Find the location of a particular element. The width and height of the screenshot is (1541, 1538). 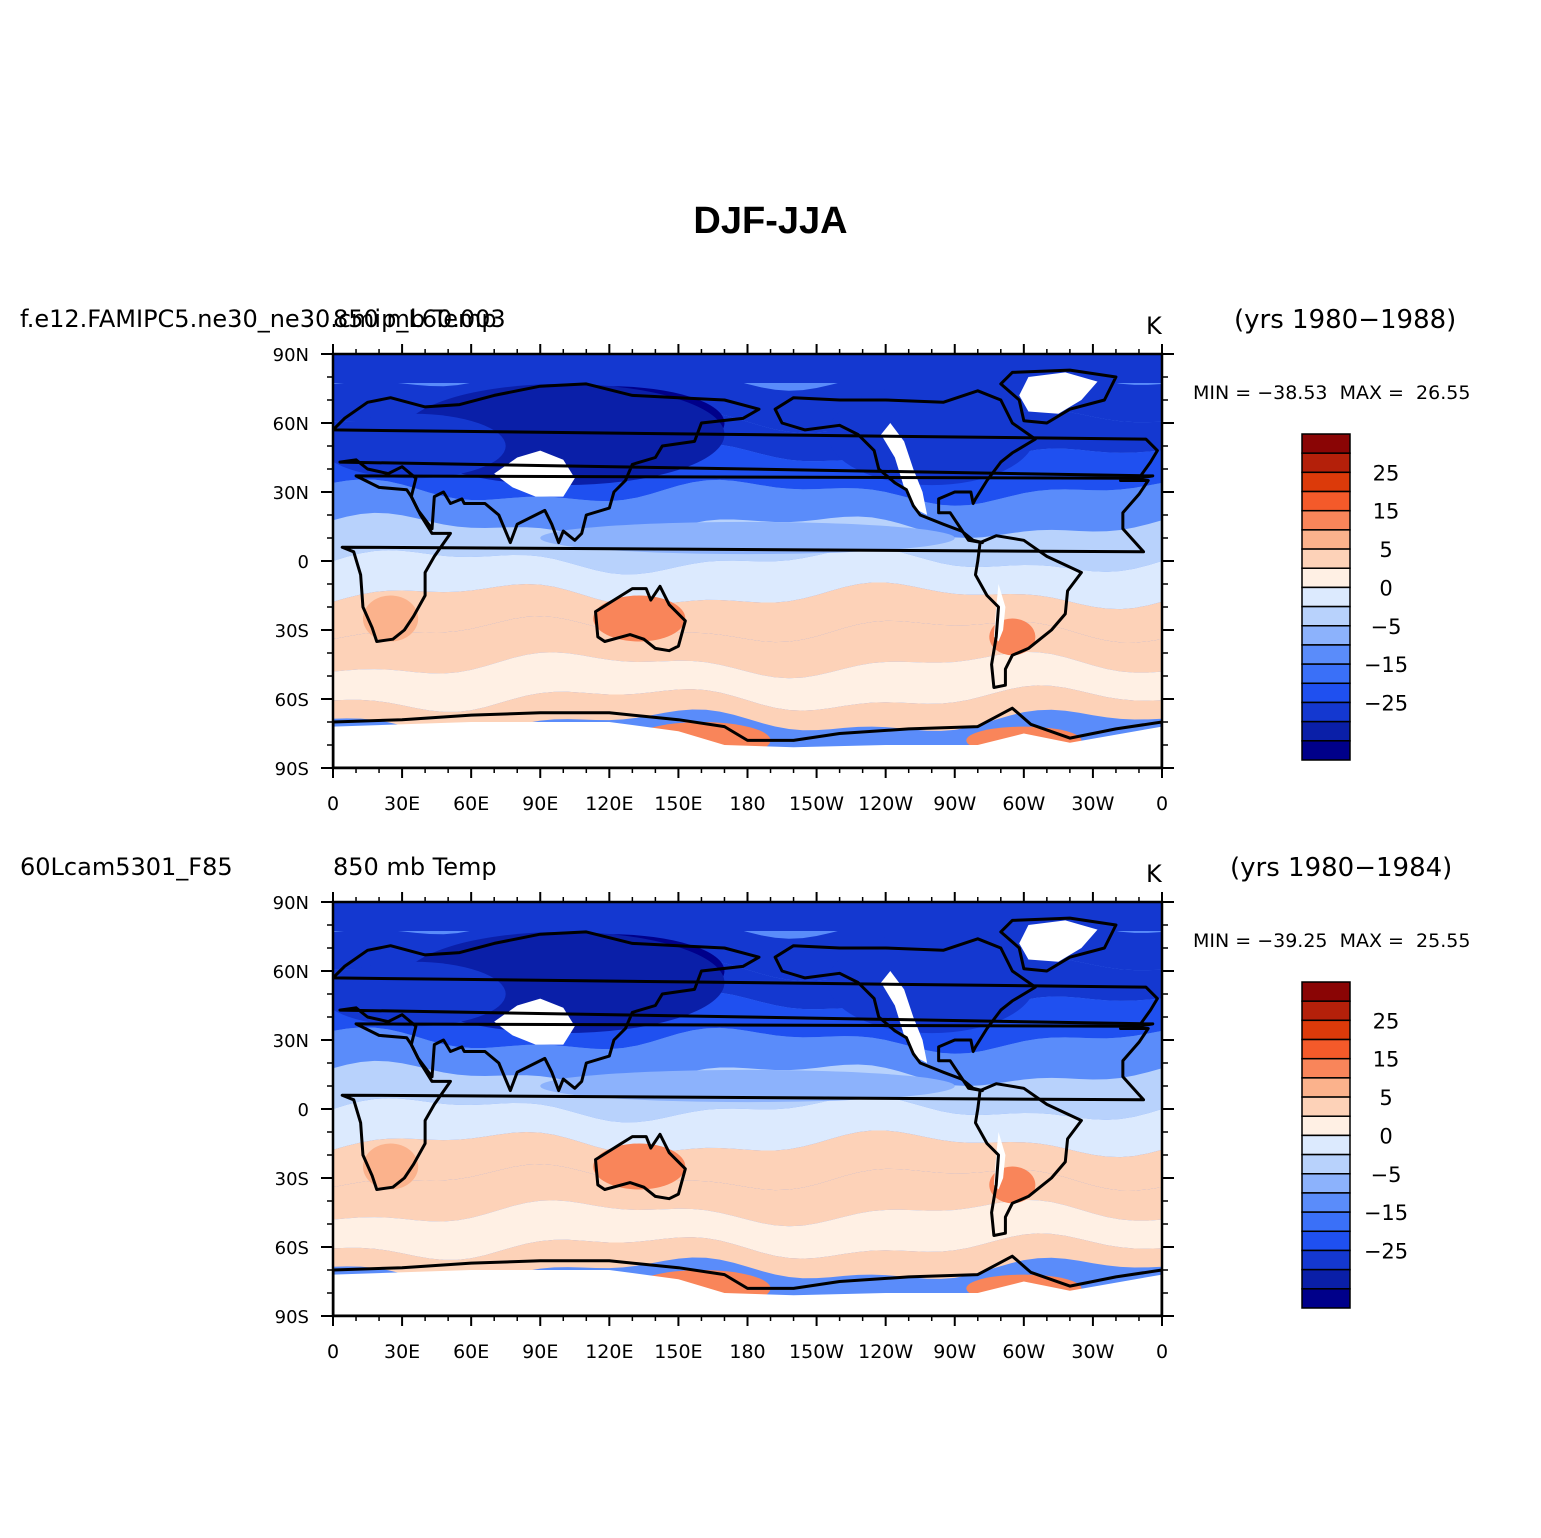

panel-2-minmax: MIN = −39.25 MAX = 25.55 is located at coordinates (1332, 941).